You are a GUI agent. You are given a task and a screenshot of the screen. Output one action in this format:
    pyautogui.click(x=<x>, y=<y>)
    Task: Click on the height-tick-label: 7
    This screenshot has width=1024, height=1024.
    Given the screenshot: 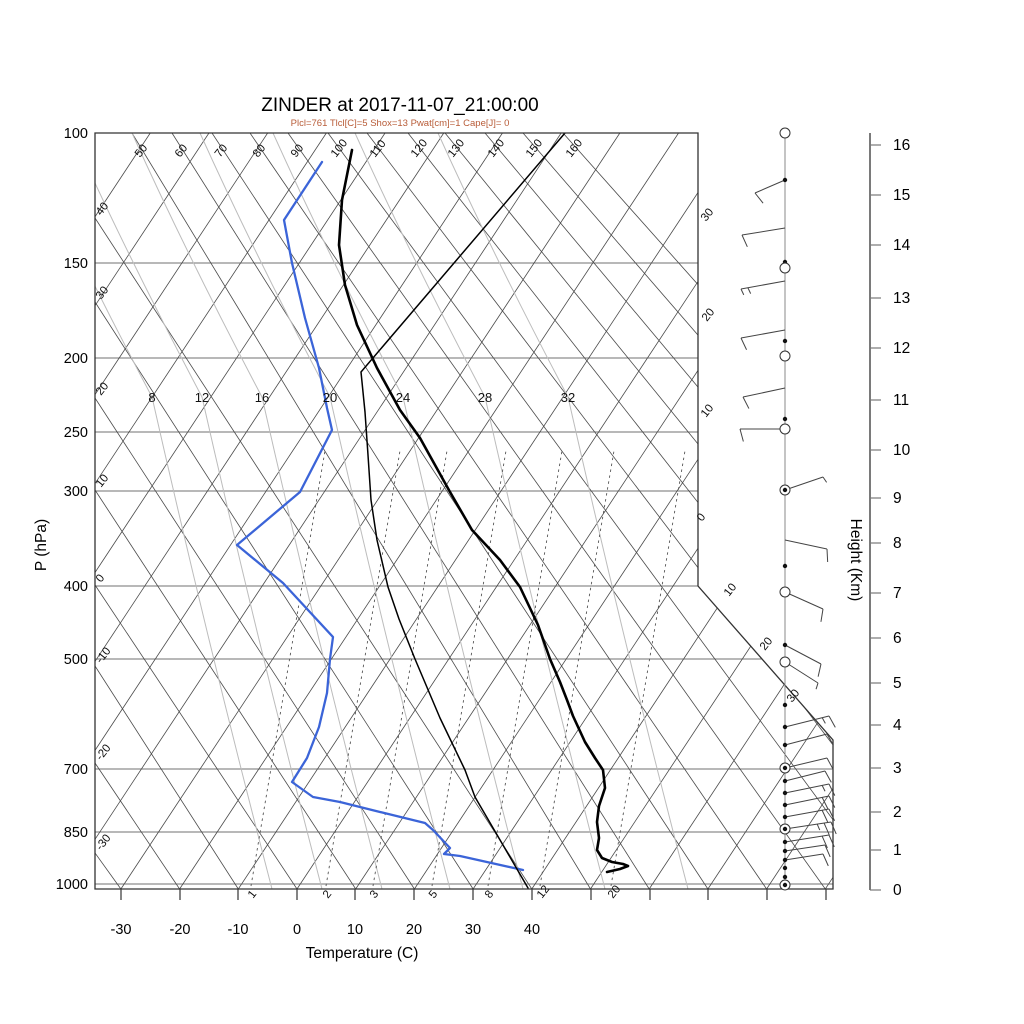 What is the action you would take?
    pyautogui.click(x=897, y=593)
    